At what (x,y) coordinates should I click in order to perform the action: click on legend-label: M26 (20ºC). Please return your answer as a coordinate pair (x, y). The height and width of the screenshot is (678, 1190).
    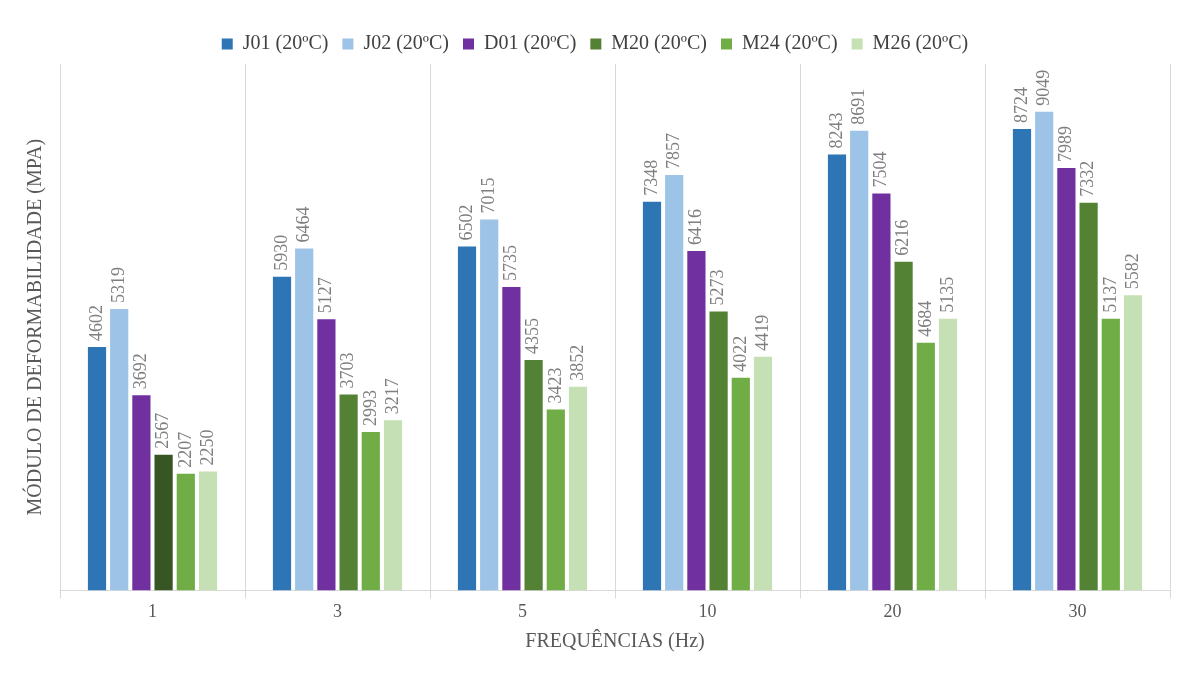
    Looking at the image, I should click on (920, 43).